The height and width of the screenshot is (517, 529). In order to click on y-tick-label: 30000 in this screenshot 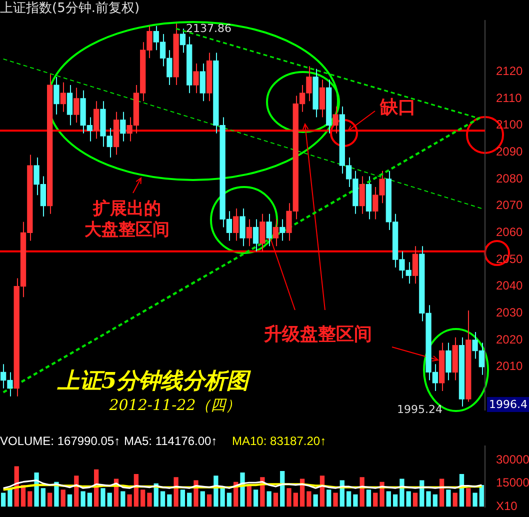, I will do `click(512, 459)`.